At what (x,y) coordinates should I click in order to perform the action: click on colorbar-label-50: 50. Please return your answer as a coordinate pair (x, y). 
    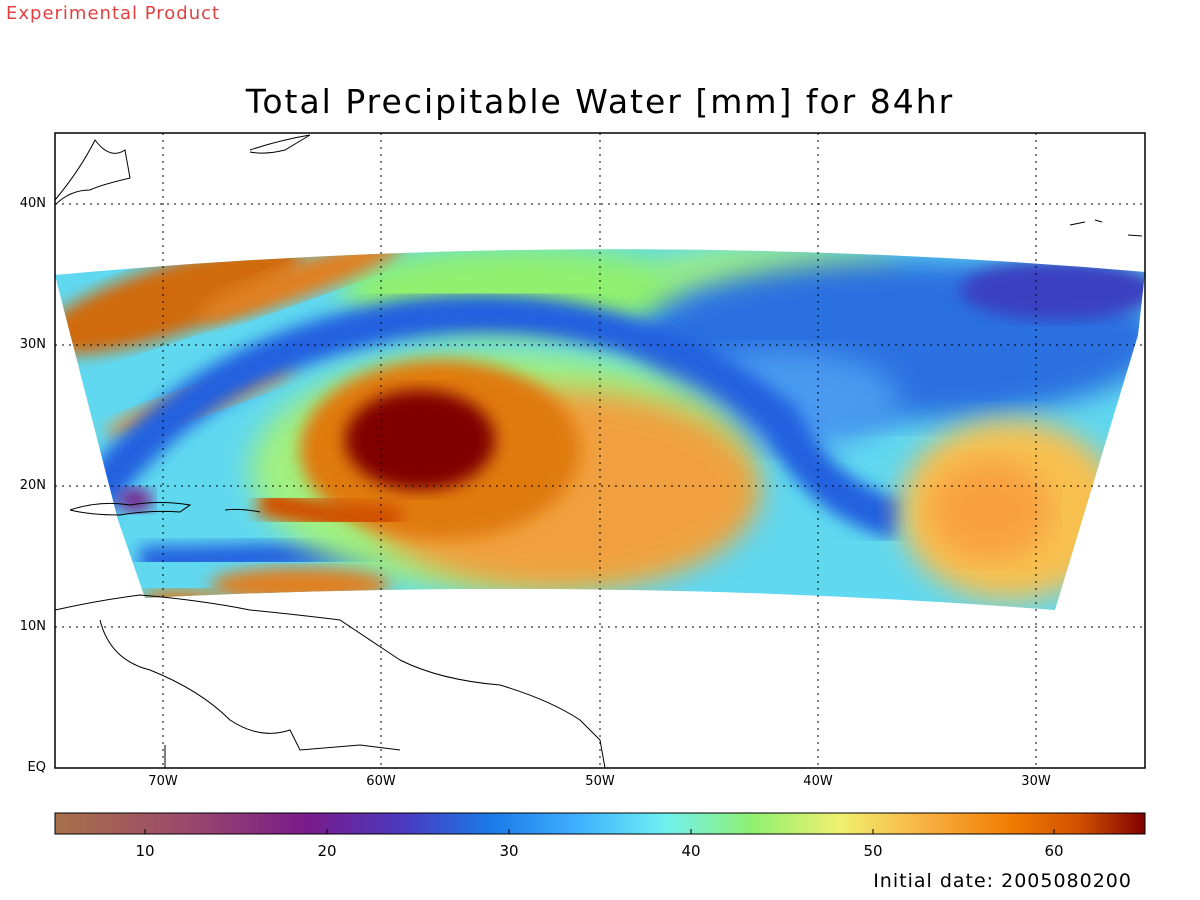
    Looking at the image, I should click on (873, 851).